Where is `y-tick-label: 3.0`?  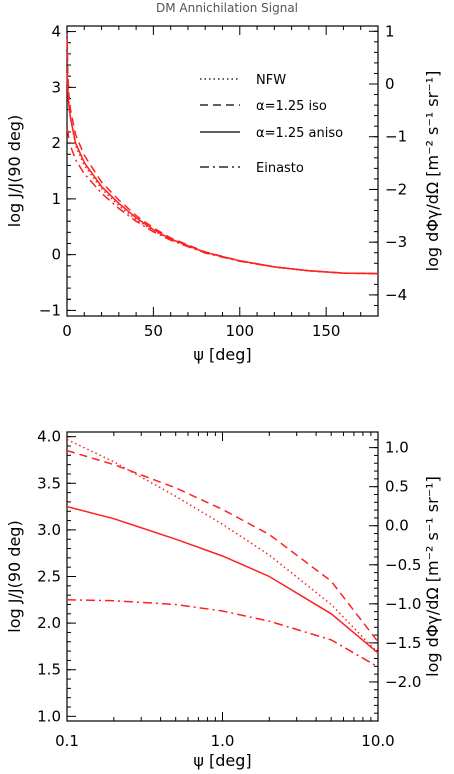
y-tick-label: 3.0 is located at coordinates (49, 530).